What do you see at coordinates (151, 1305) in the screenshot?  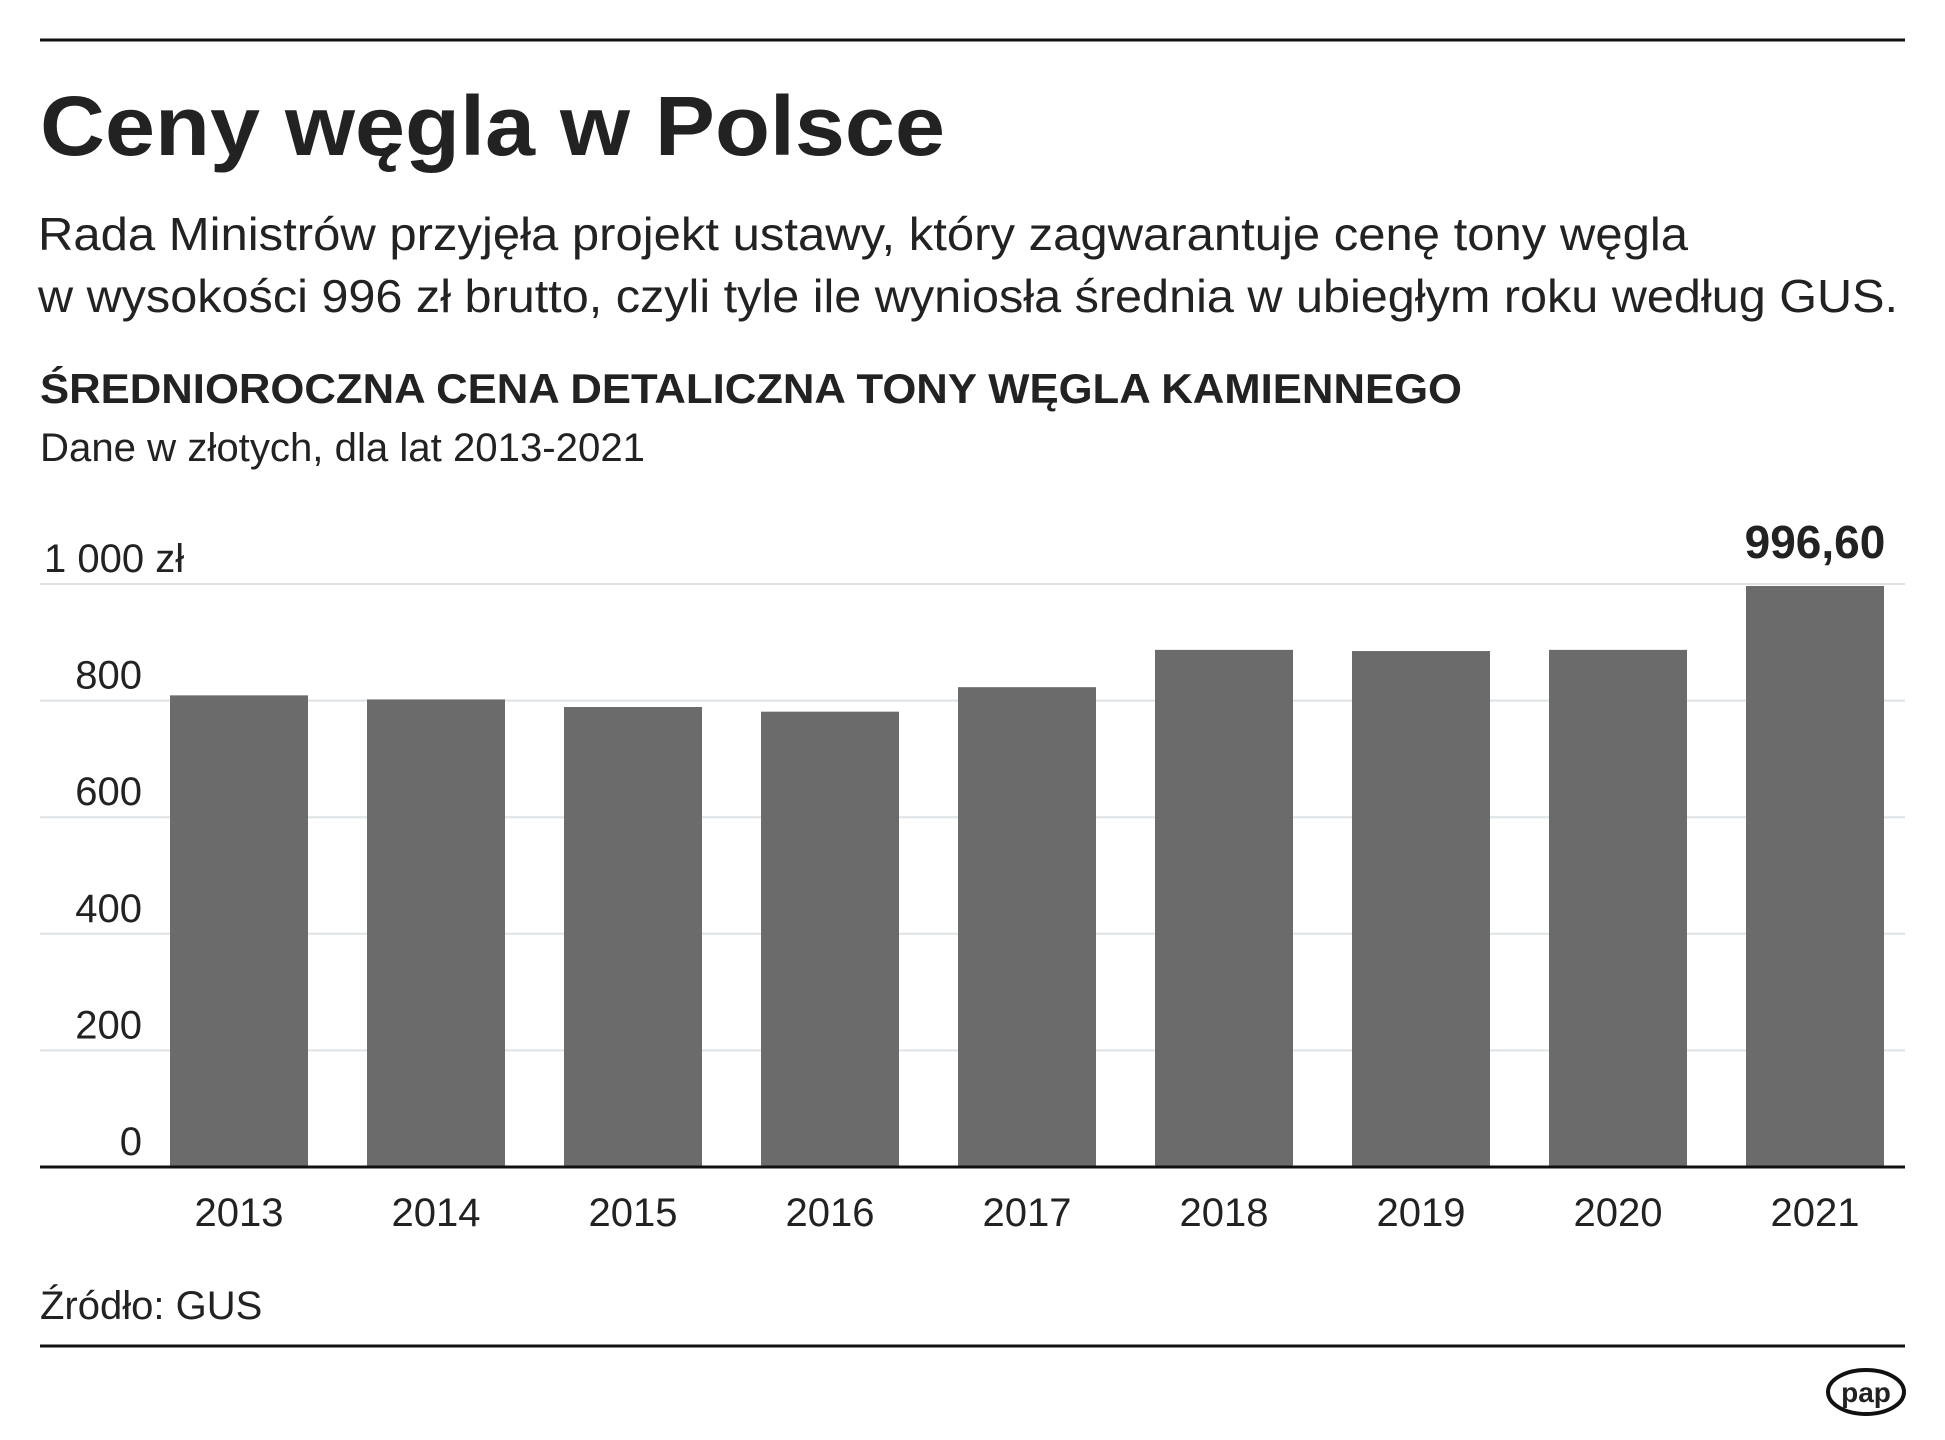 I see `source: Źródło: GUS` at bounding box center [151, 1305].